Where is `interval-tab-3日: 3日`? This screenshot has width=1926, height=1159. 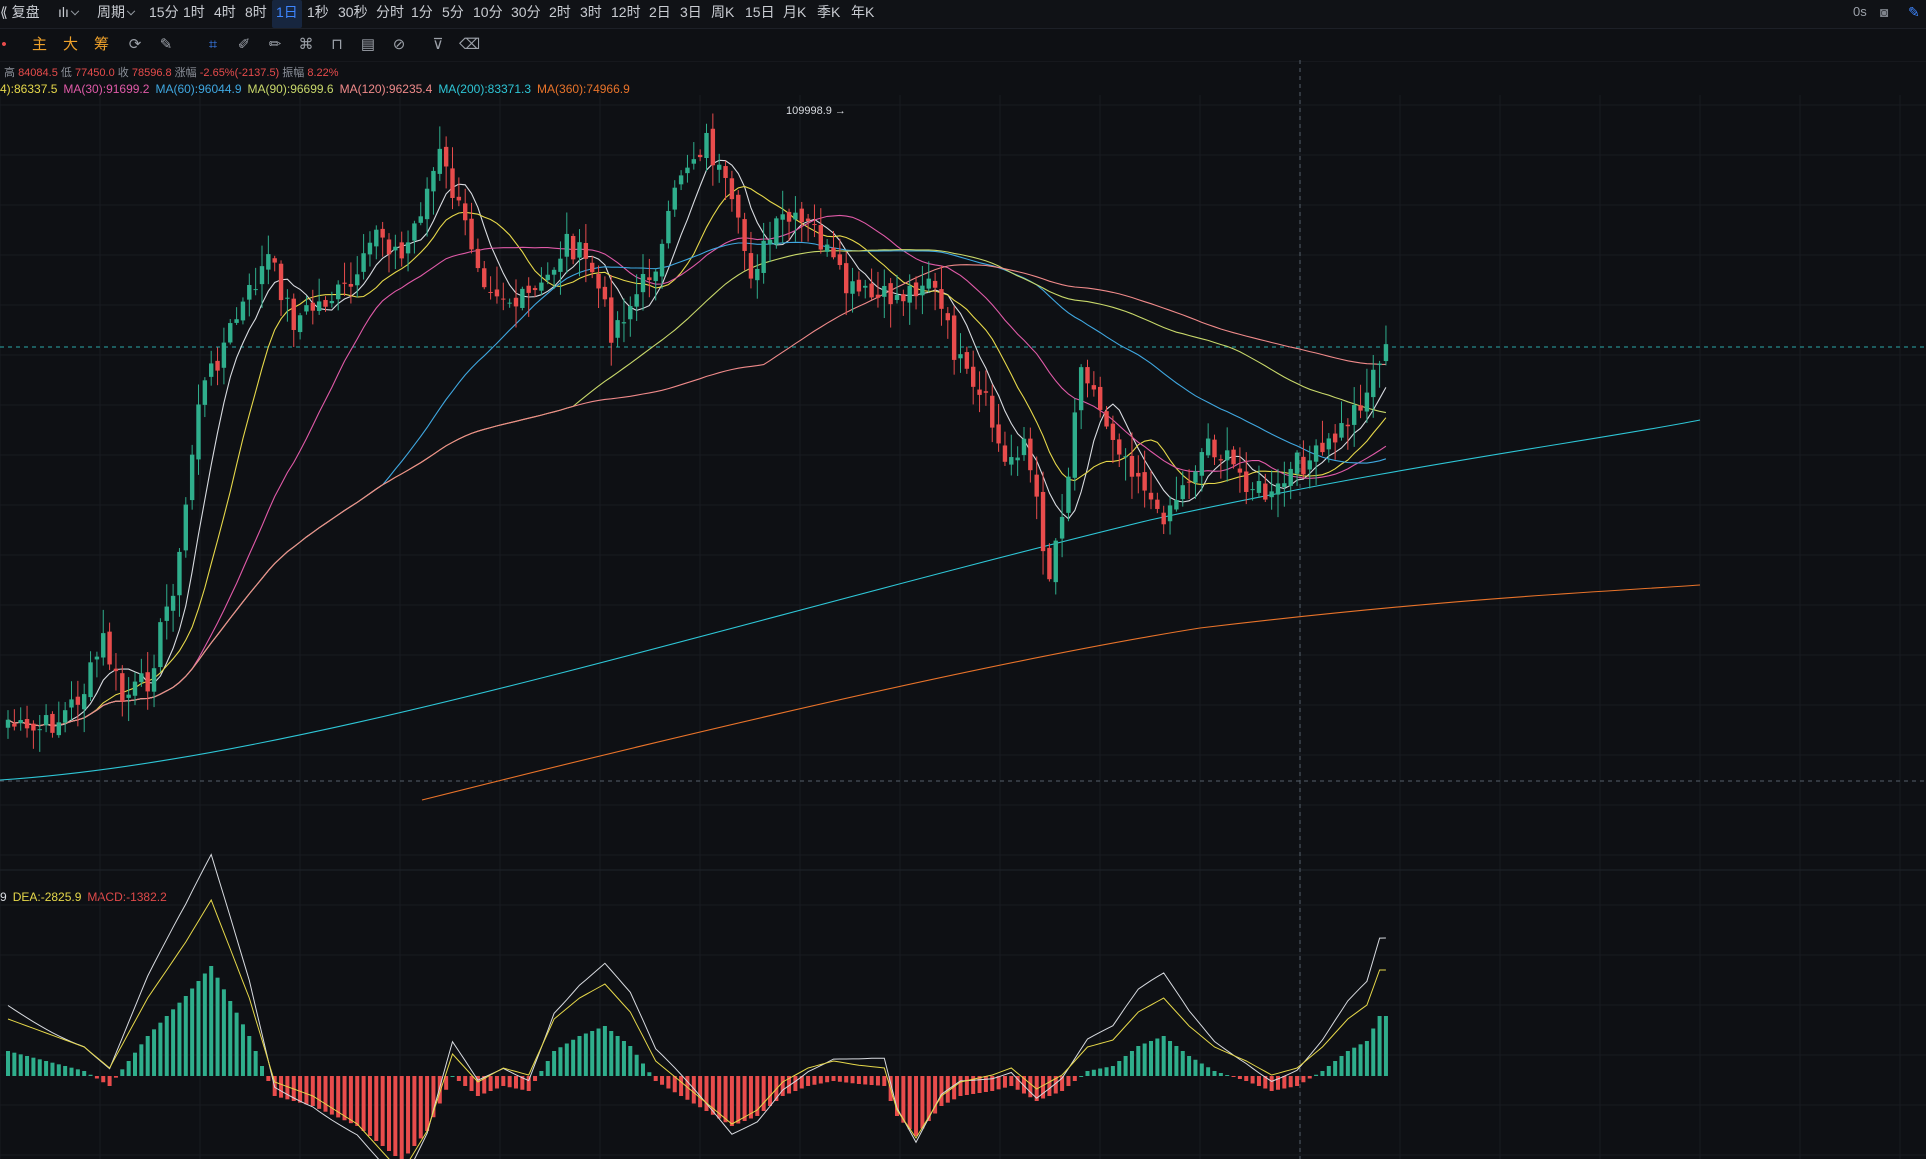
interval-tab-3日: 3日 is located at coordinates (691, 12).